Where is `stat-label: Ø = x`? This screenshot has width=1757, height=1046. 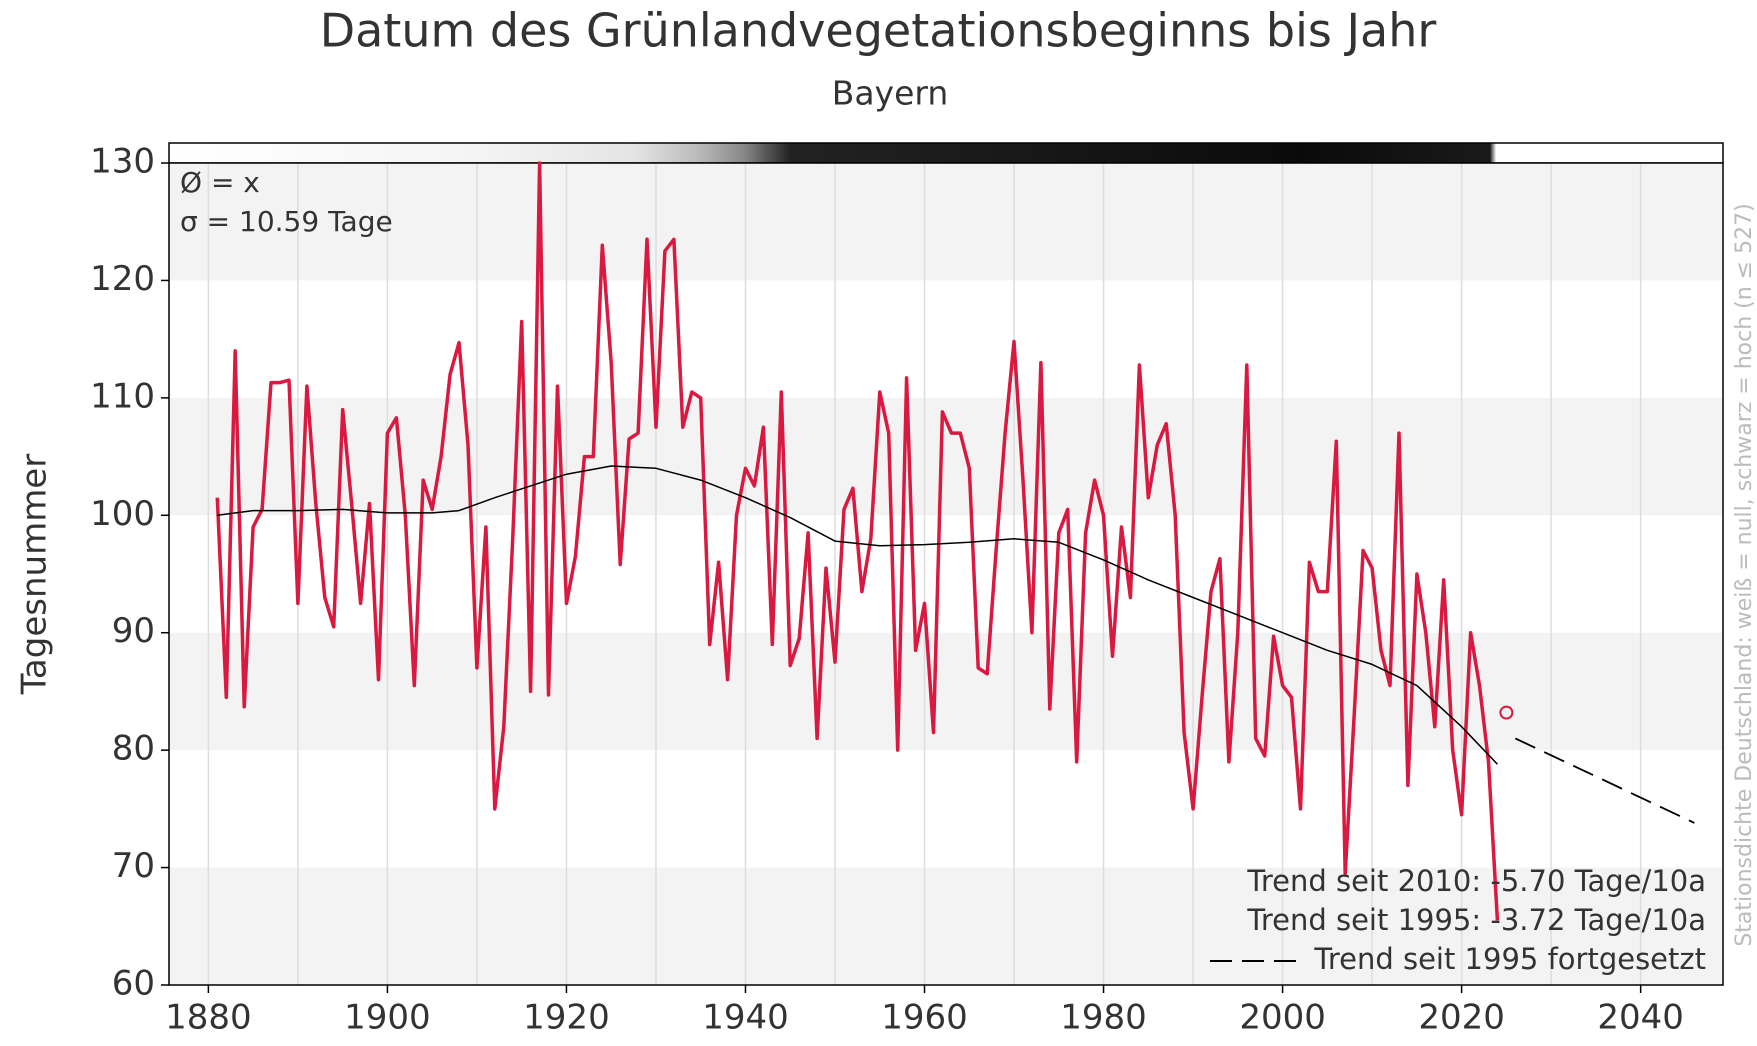
stat-label: Ø = x is located at coordinates (220, 182).